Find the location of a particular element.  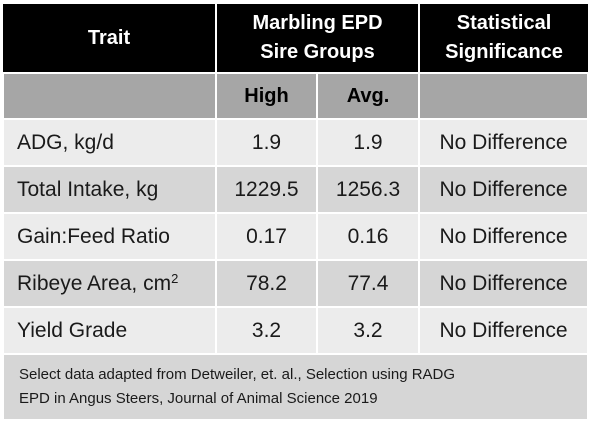

table-row: Gain:Feed Ratio 0.17 0.16 No Difference is located at coordinates (295, 236).